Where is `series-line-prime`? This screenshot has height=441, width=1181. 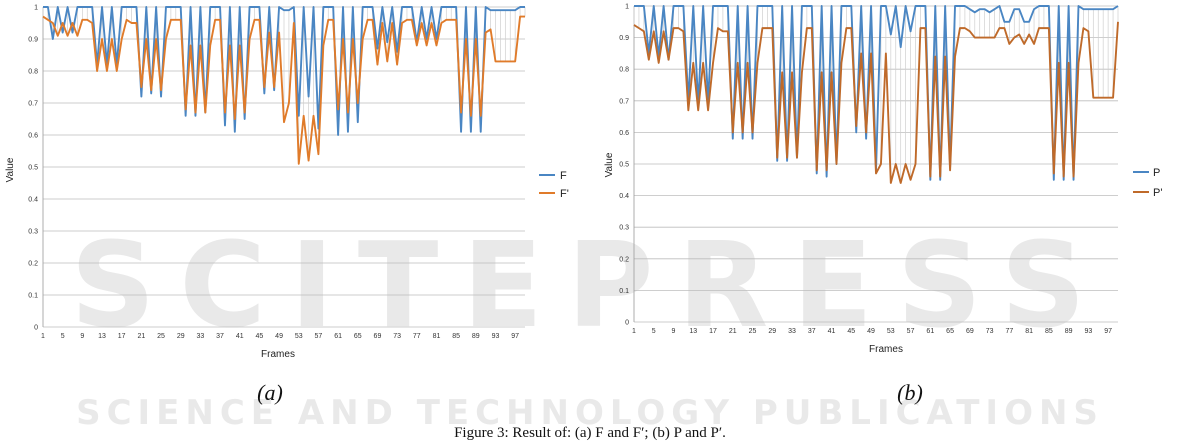
series-line-prime is located at coordinates (283, 90).